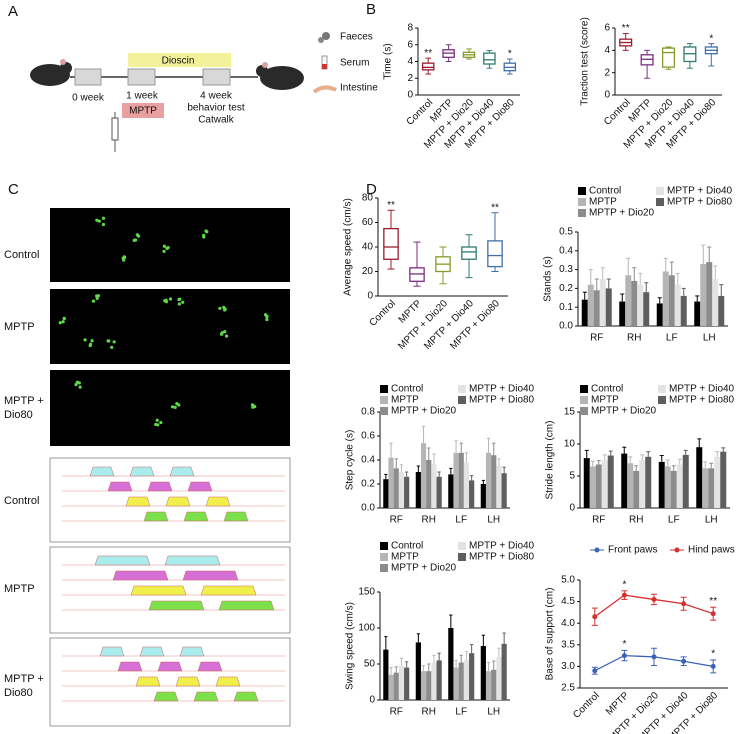 The width and height of the screenshot is (738, 734). What do you see at coordinates (142, 96) in the screenshot?
I see `time-label: 1 week` at bounding box center [142, 96].